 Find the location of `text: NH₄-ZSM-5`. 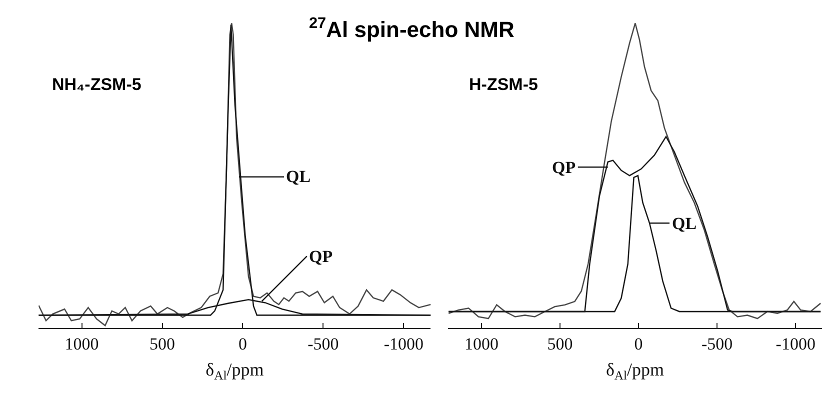

text: NH₄-ZSM-5 is located at coordinates (97, 84).